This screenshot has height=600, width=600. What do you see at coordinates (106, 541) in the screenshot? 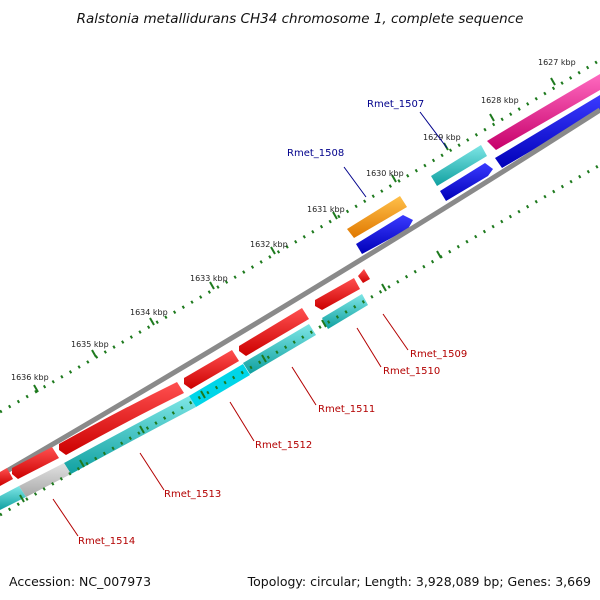
I see `gene-label: Rmet_1514` at bounding box center [106, 541].